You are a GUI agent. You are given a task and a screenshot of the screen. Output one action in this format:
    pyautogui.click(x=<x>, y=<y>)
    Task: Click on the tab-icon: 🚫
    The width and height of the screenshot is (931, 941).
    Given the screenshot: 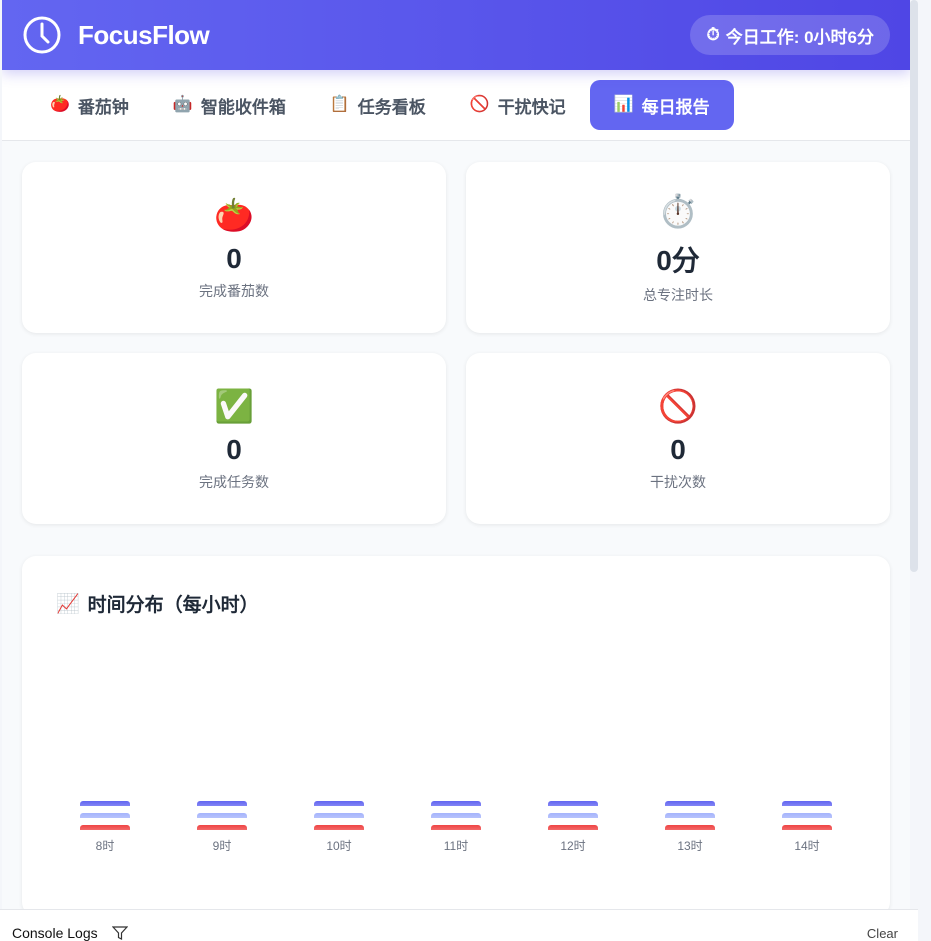 What is the action you would take?
    pyautogui.click(x=479, y=104)
    